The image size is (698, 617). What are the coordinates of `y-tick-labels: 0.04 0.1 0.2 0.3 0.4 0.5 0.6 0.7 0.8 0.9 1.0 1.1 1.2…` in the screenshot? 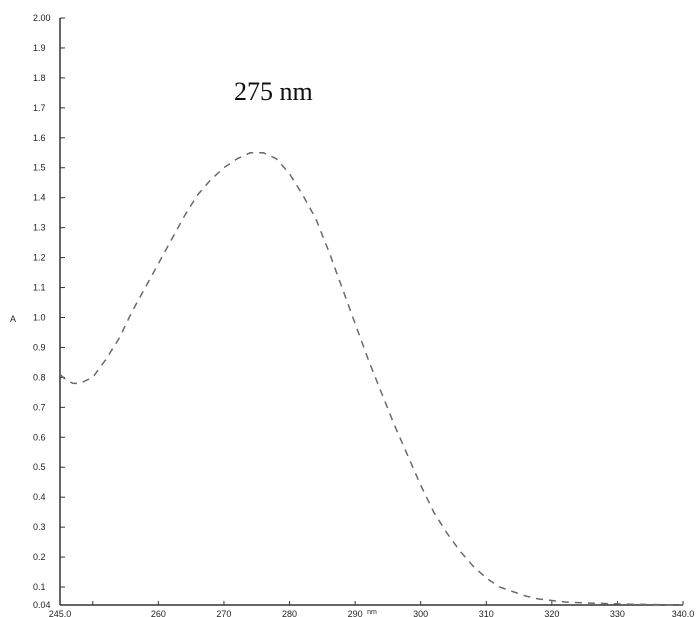 It's located at (49, 311).